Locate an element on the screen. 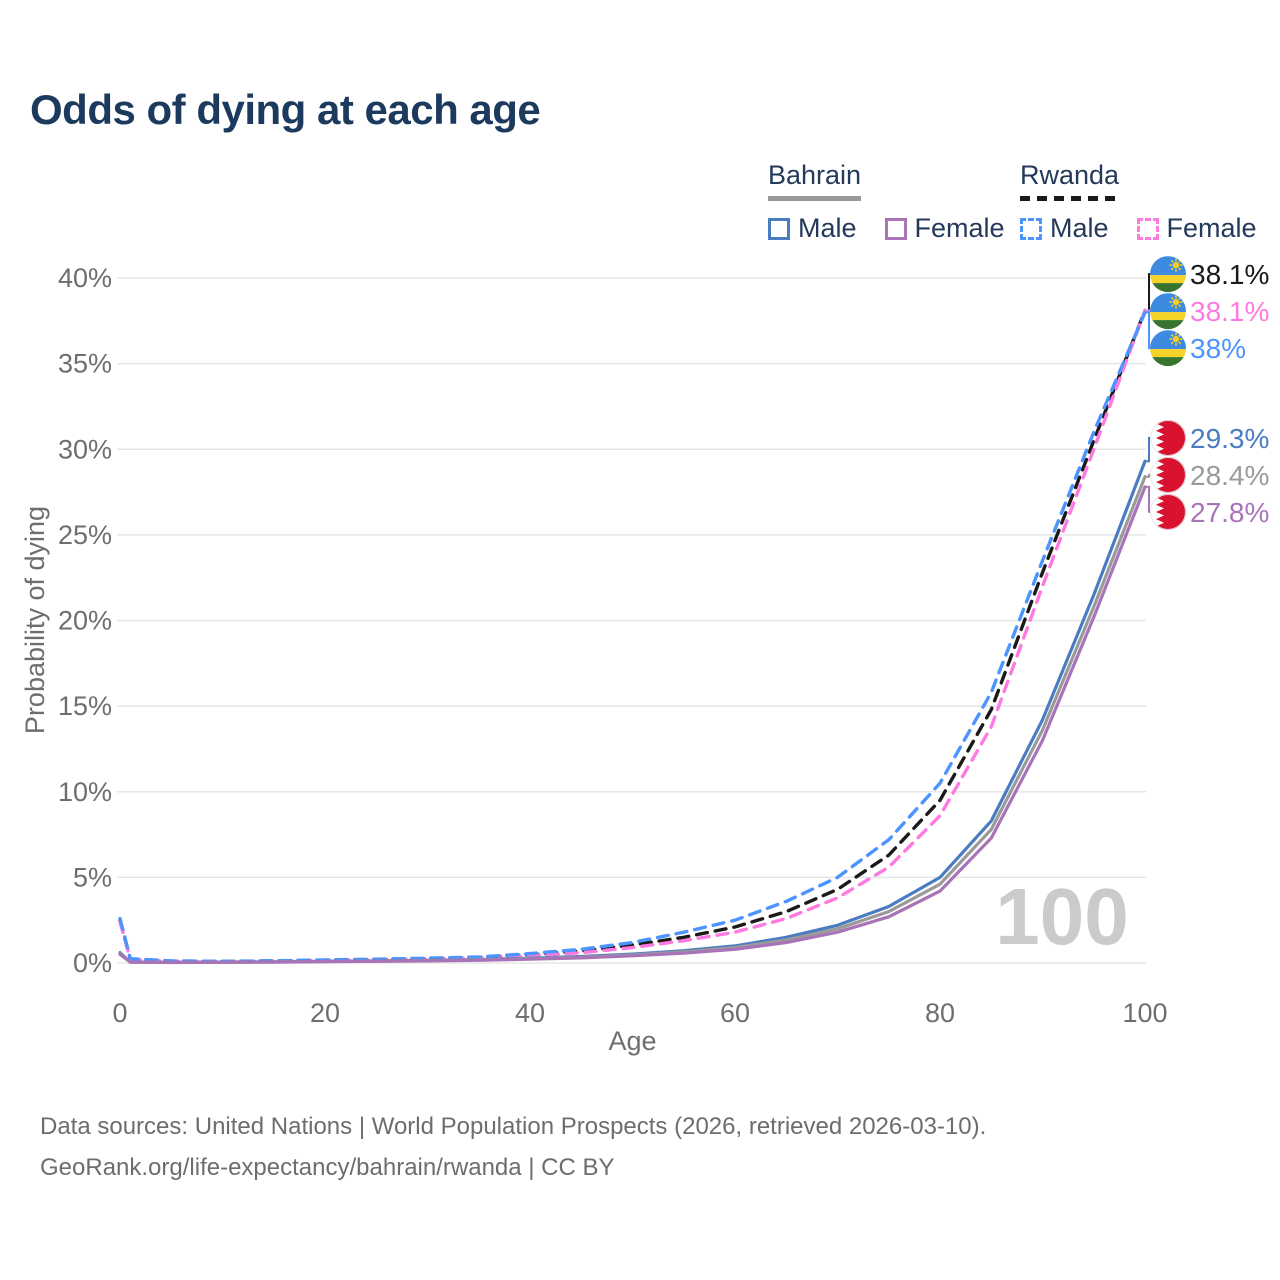  x-tick-label: 60 is located at coordinates (735, 1013).